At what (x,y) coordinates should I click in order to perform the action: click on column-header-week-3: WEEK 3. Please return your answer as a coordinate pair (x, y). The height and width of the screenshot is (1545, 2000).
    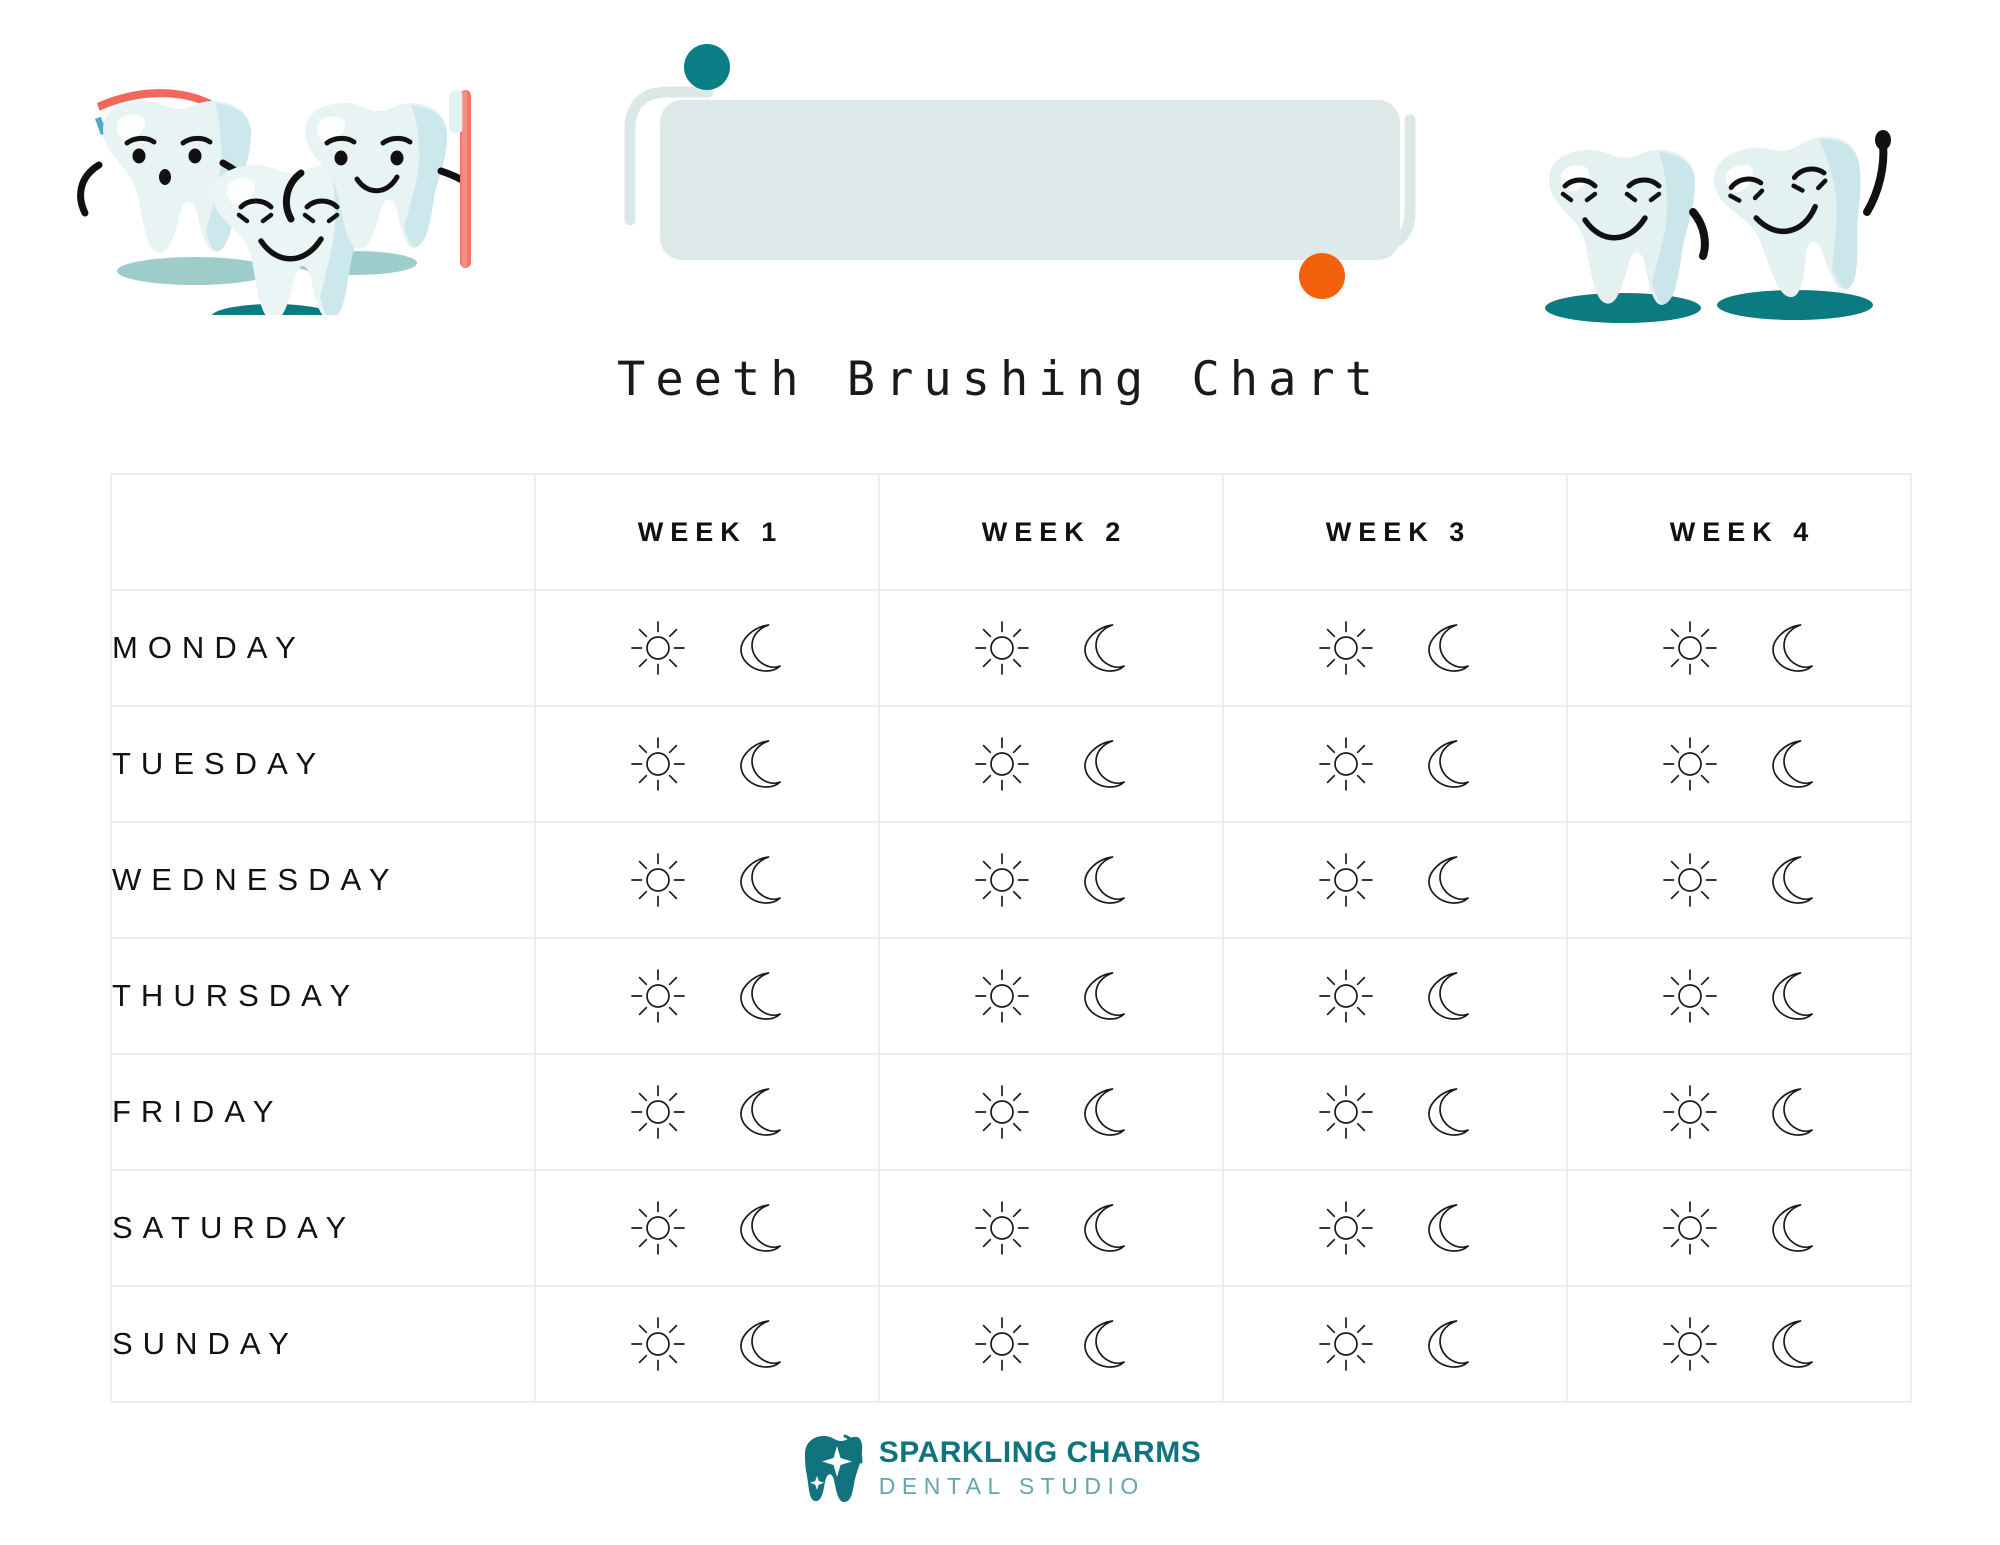
    Looking at the image, I should click on (1395, 532).